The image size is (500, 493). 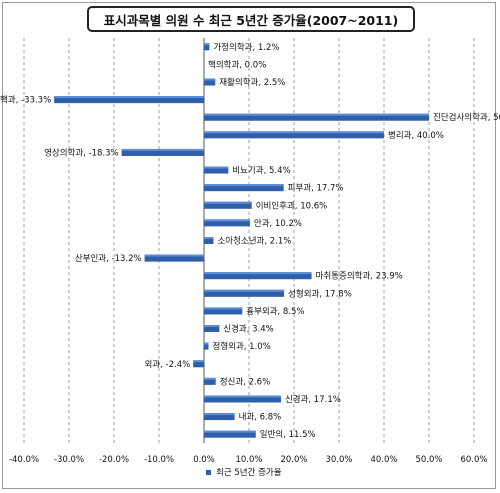 I want to click on chart-title: 표시과목별 의원 수 최근 5년간 증가율(2007~2011), so click(x=251, y=19).